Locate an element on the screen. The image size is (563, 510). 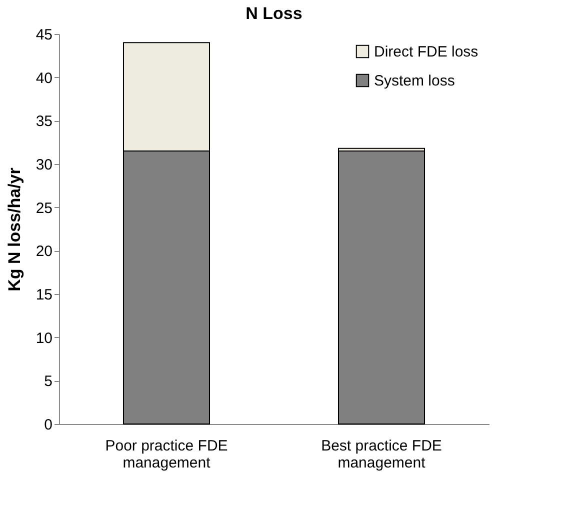
y-tick-label: 35 is located at coordinates (44, 121).